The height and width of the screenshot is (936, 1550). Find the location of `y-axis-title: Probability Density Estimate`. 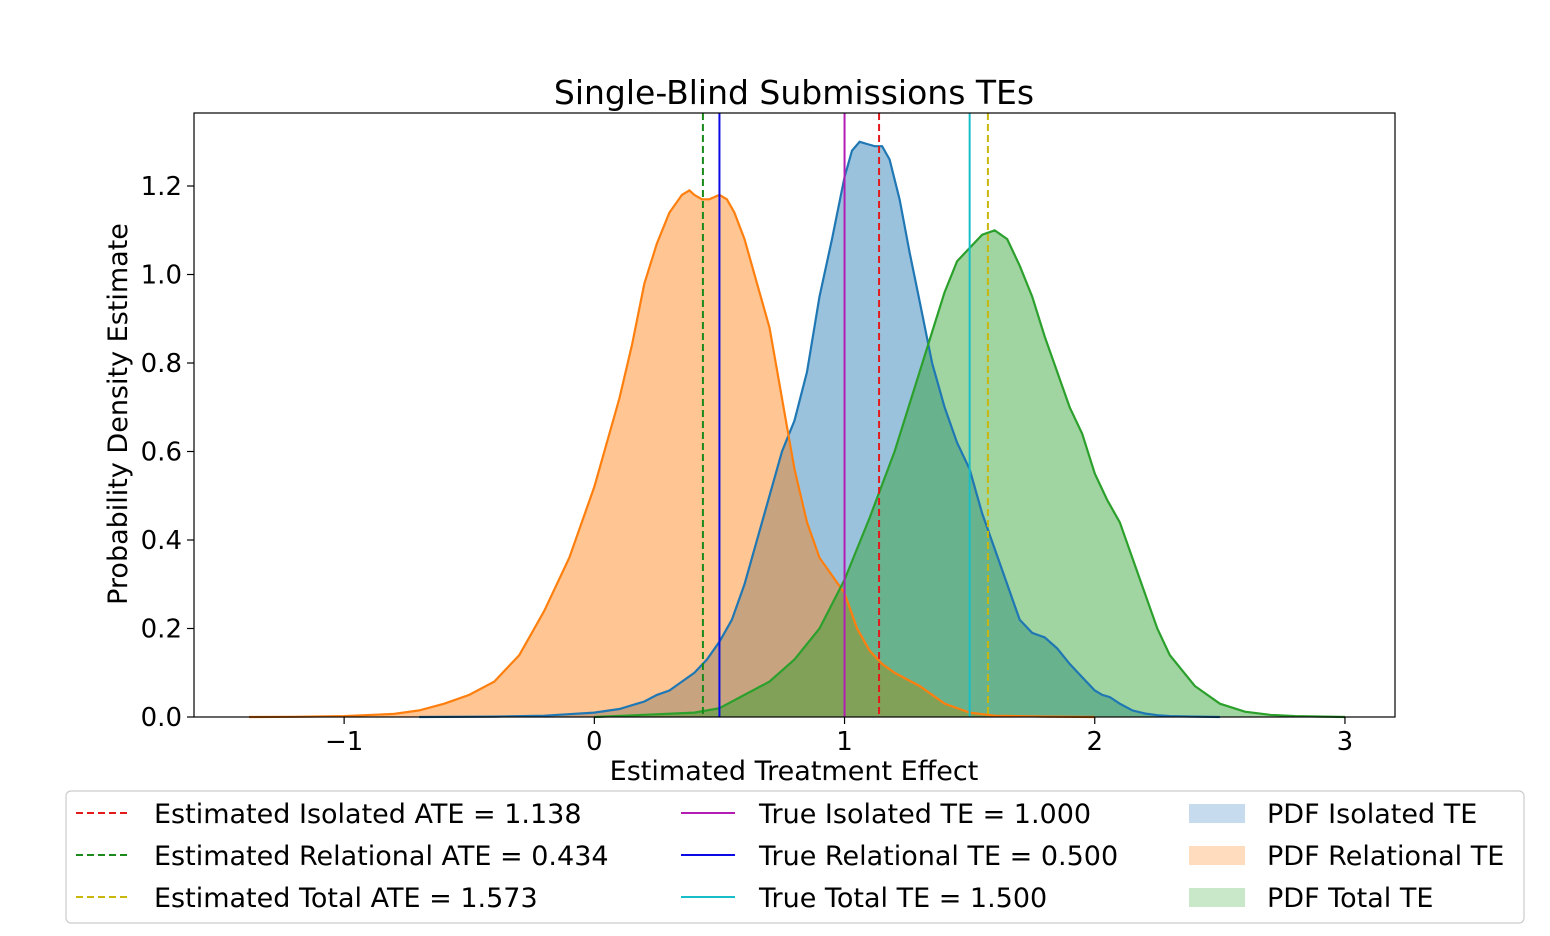

y-axis-title: Probability Density Estimate is located at coordinates (118, 414).